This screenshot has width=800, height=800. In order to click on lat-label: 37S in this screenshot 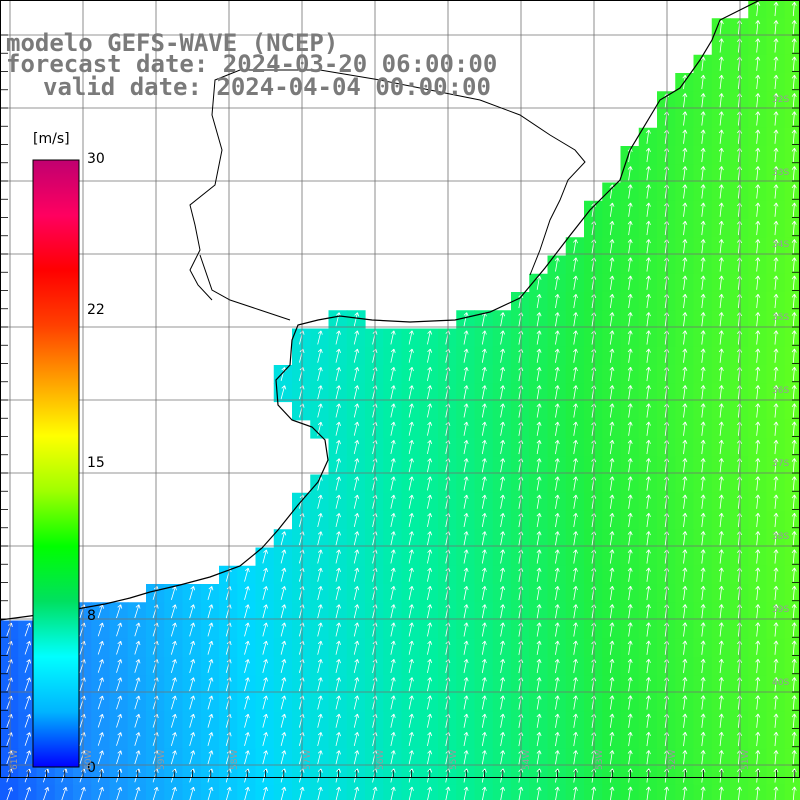, I will do `click(781, 464)`.